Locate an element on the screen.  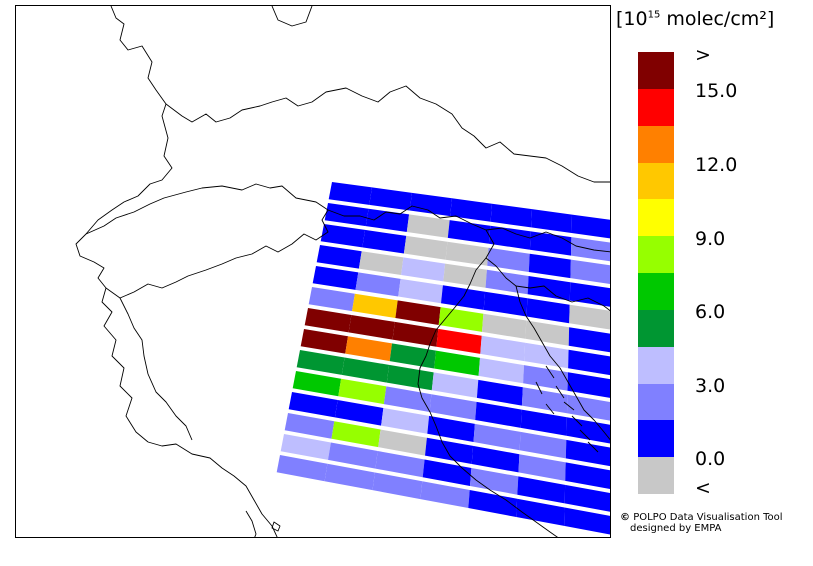
legend-tick-under: < is located at coordinates (703, 488).